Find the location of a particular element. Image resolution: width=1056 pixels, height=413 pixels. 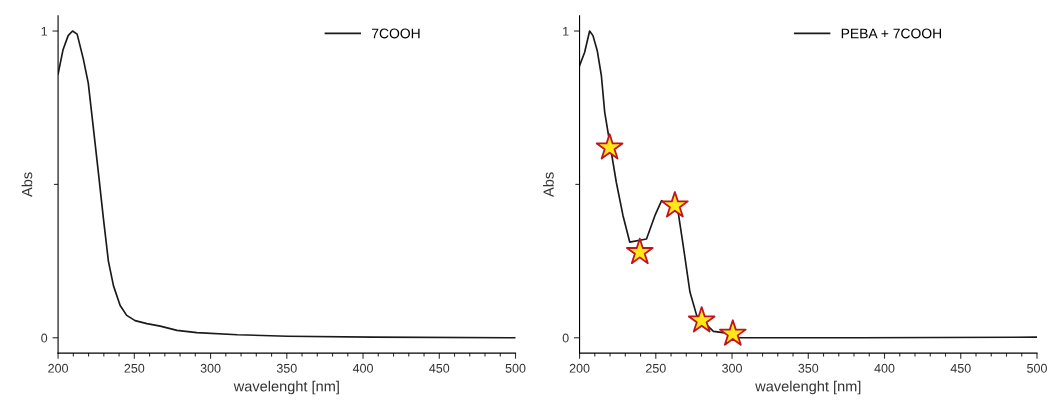

legend-label: PEBA + 7COOH is located at coordinates (891, 33).